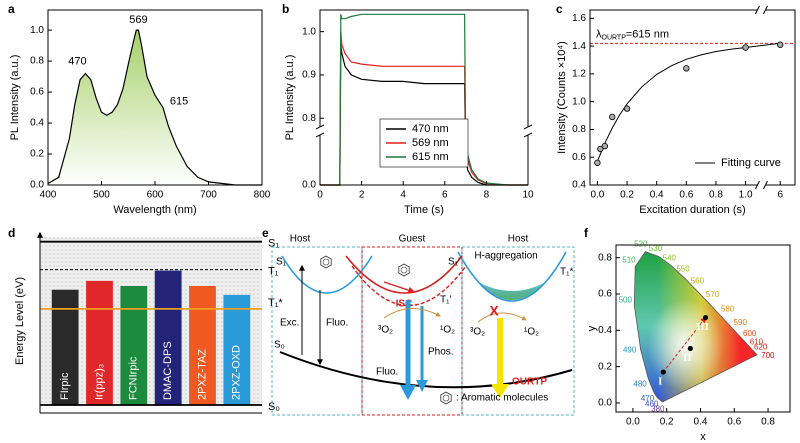  Describe the element at coordinates (502, 398) in the screenshot. I see `legend-text: : Aromatic molecules` at that location.